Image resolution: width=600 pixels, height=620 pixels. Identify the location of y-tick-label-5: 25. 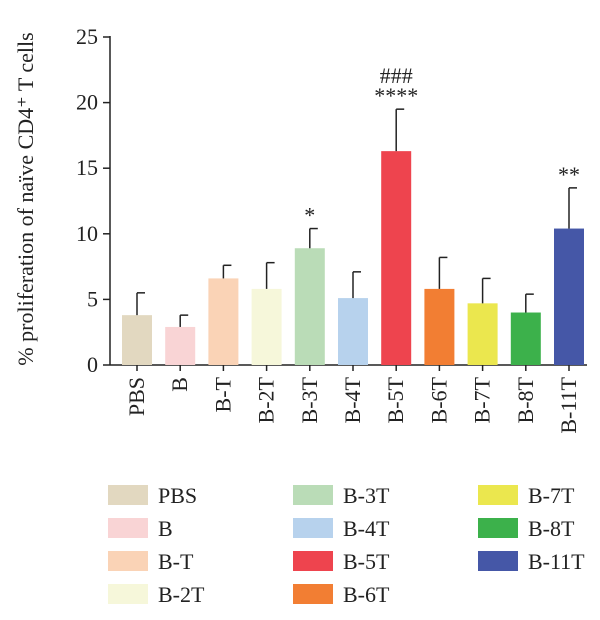
(87, 36).